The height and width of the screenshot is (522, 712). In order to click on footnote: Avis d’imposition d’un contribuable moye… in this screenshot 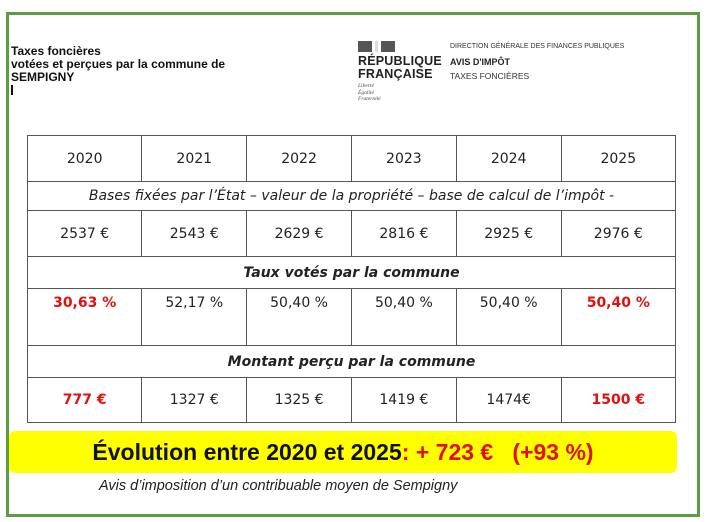, I will do `click(278, 486)`.